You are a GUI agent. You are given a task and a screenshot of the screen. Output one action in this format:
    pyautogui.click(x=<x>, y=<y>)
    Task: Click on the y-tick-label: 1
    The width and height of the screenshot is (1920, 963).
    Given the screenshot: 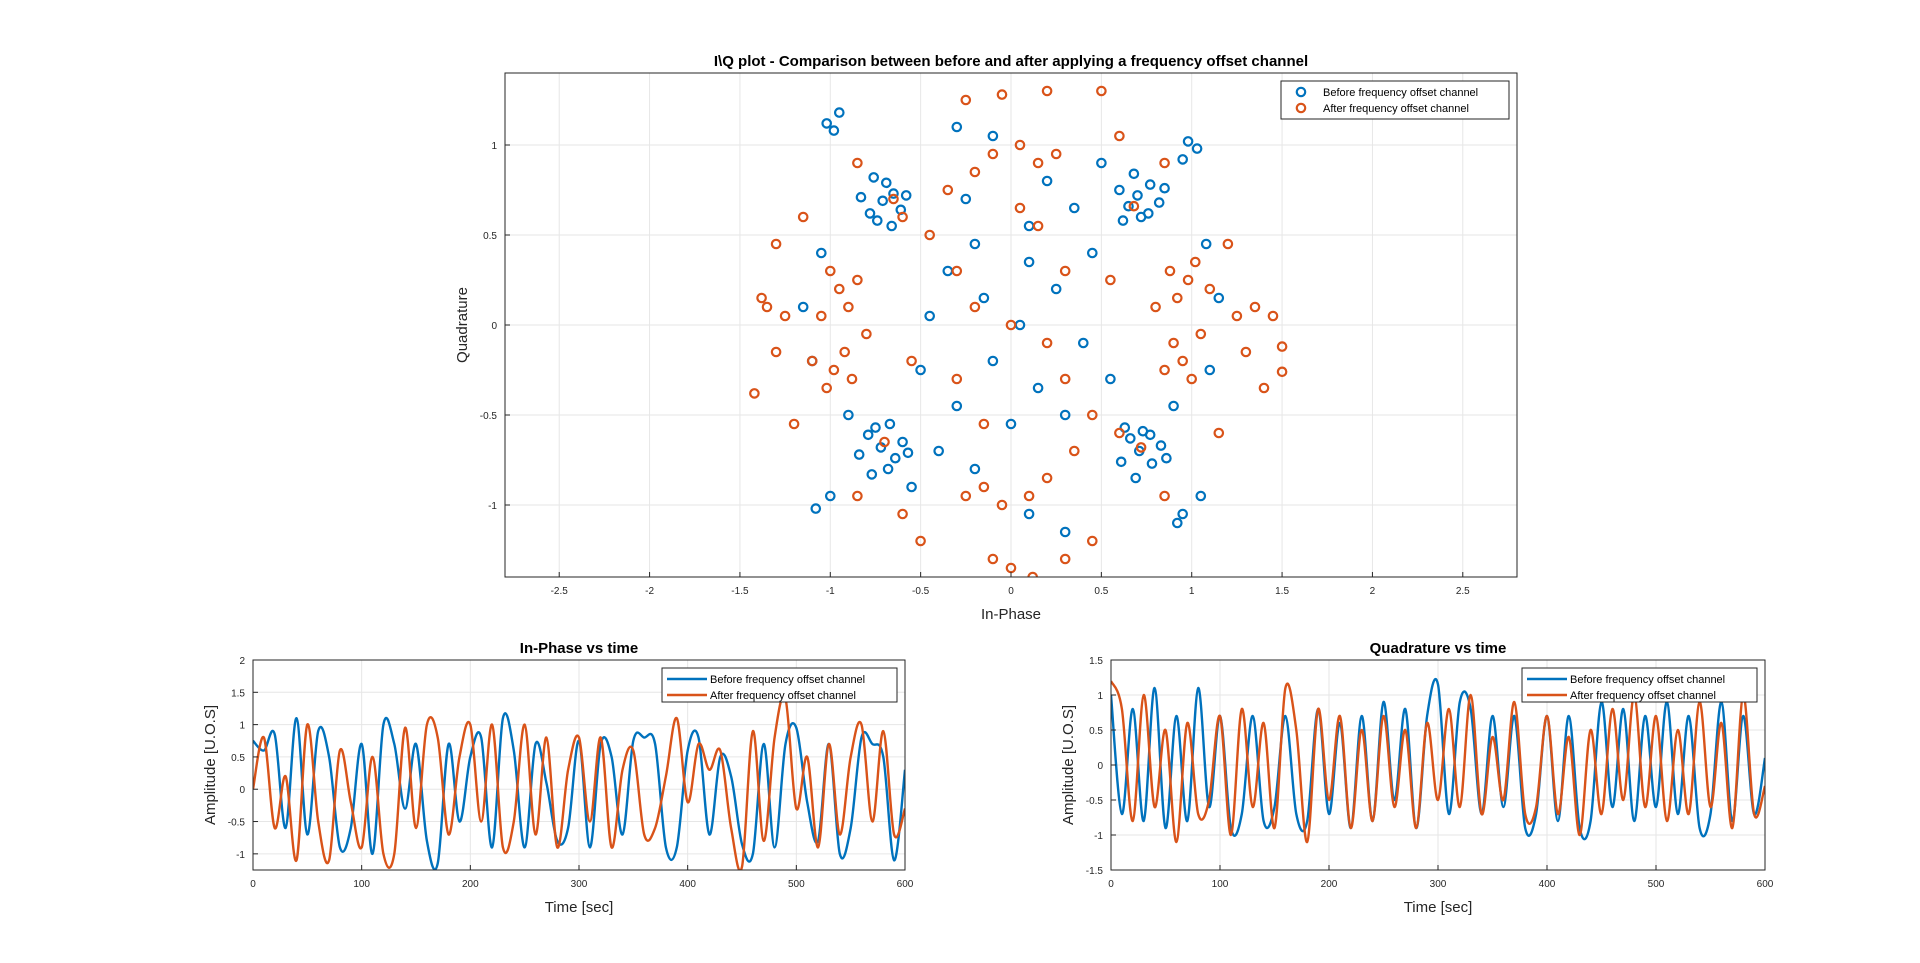 What is the action you would take?
    pyautogui.click(x=494, y=146)
    